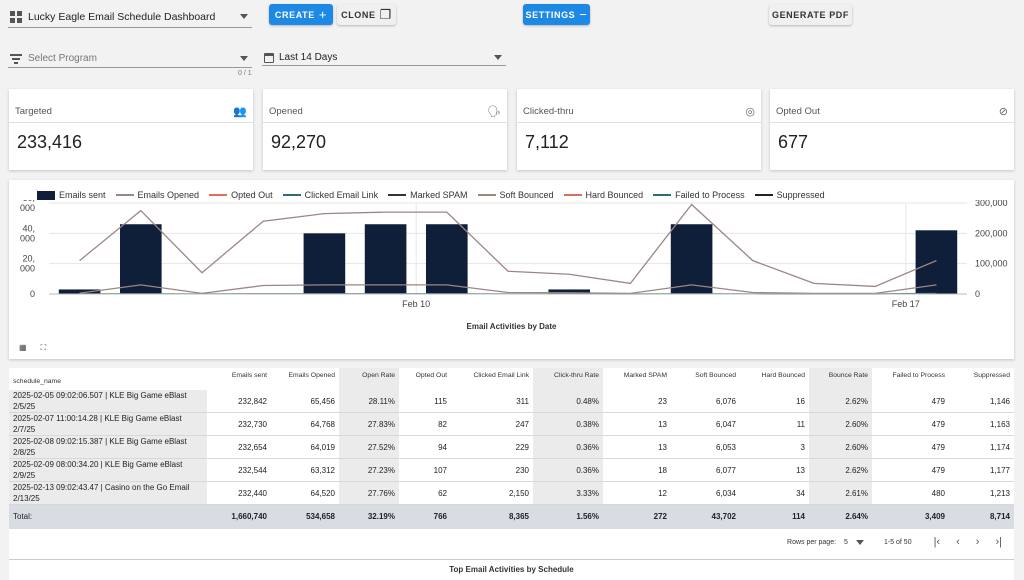 The image size is (1024, 580). Describe the element at coordinates (515, 195) in the screenshot. I see `legend-item: Soft Bounced` at that location.